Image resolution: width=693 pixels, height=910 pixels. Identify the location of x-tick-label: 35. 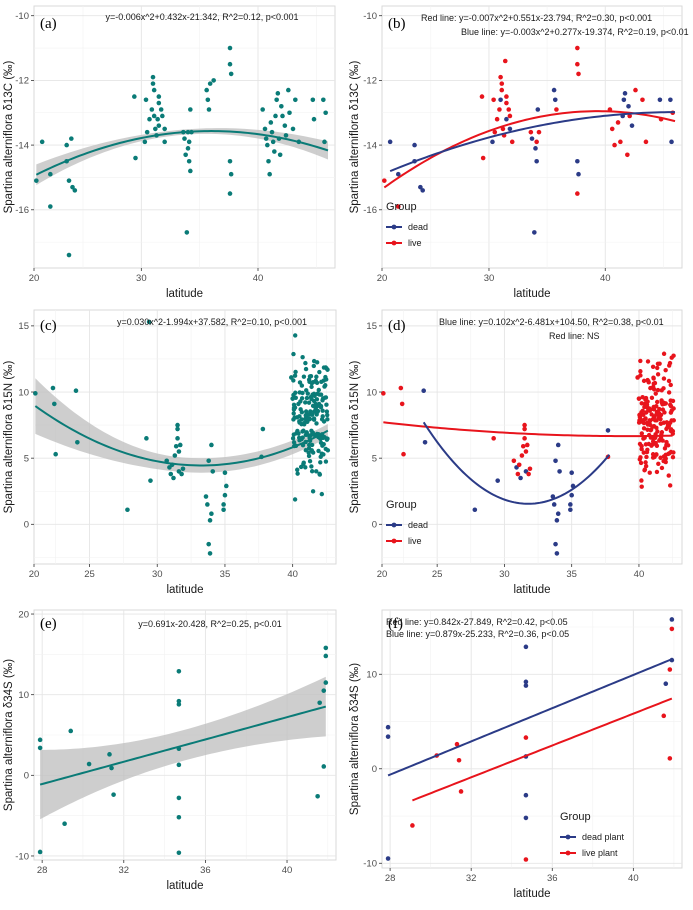
(225, 574).